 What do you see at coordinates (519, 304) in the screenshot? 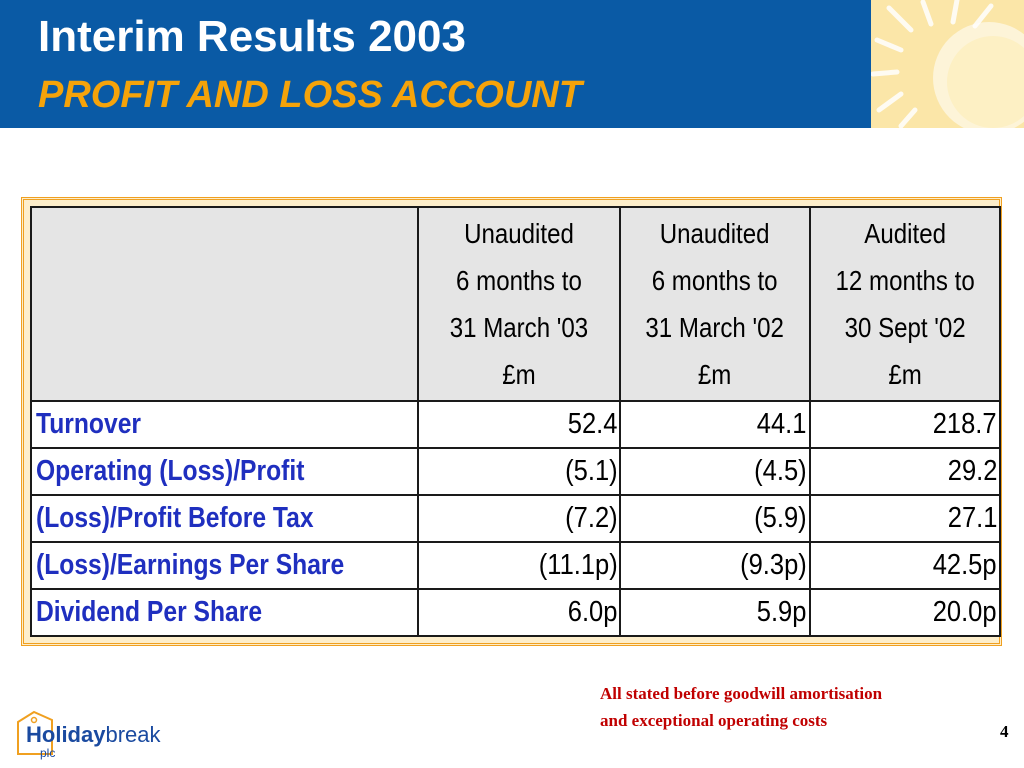
I see `column-header: Unaudited 6 months to 31 March '03 £m` at bounding box center [519, 304].